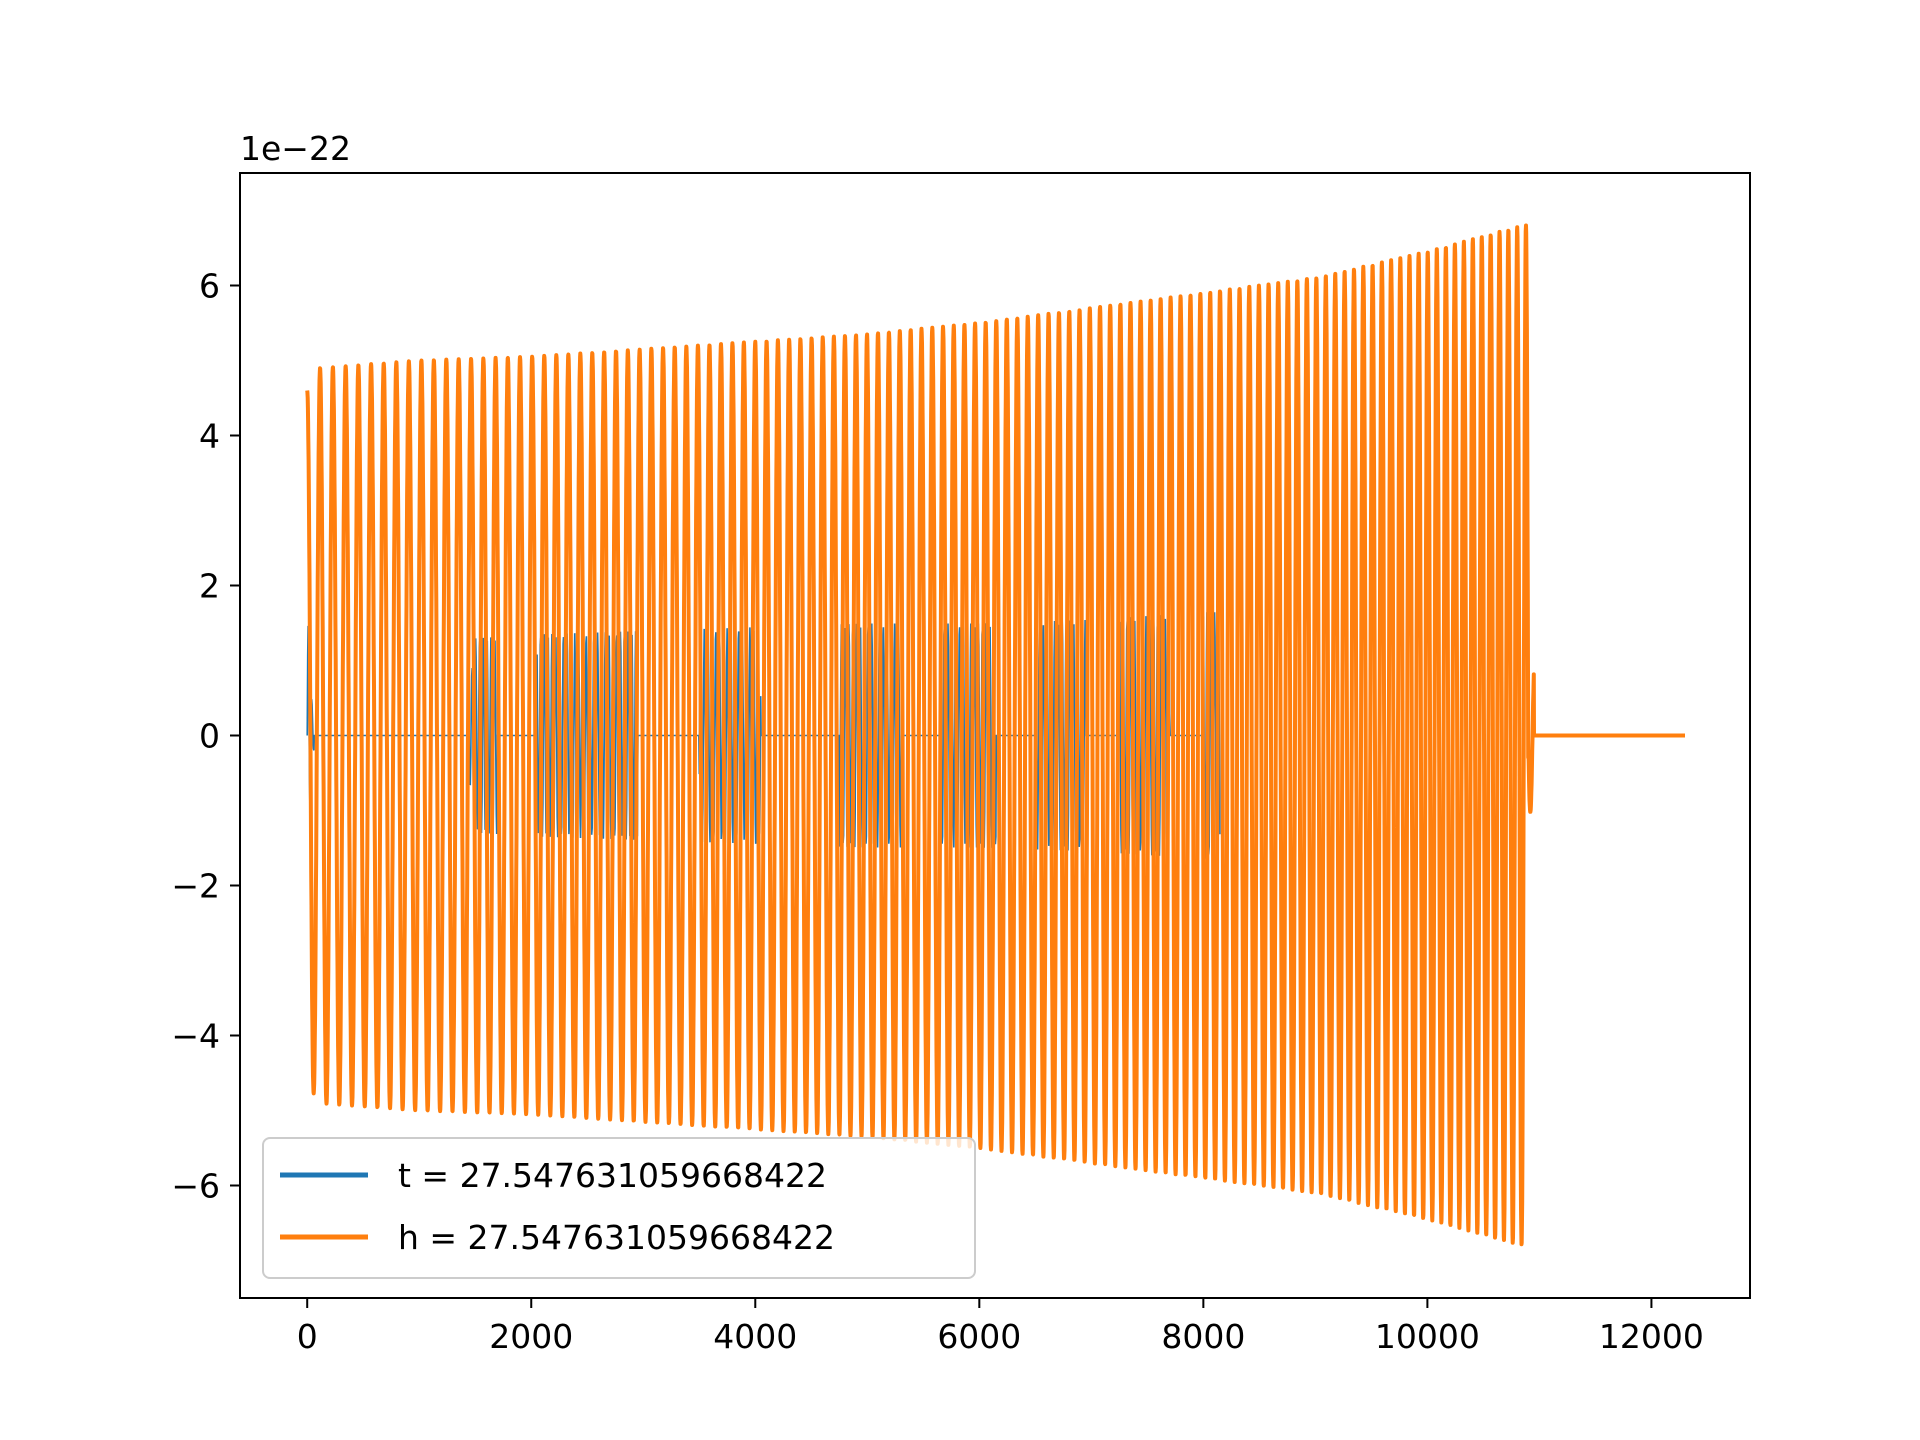 Image resolution: width=1920 pixels, height=1440 pixels. What do you see at coordinates (612, 1175) in the screenshot?
I see `legend-label-t: t = 27.547631059668422` at bounding box center [612, 1175].